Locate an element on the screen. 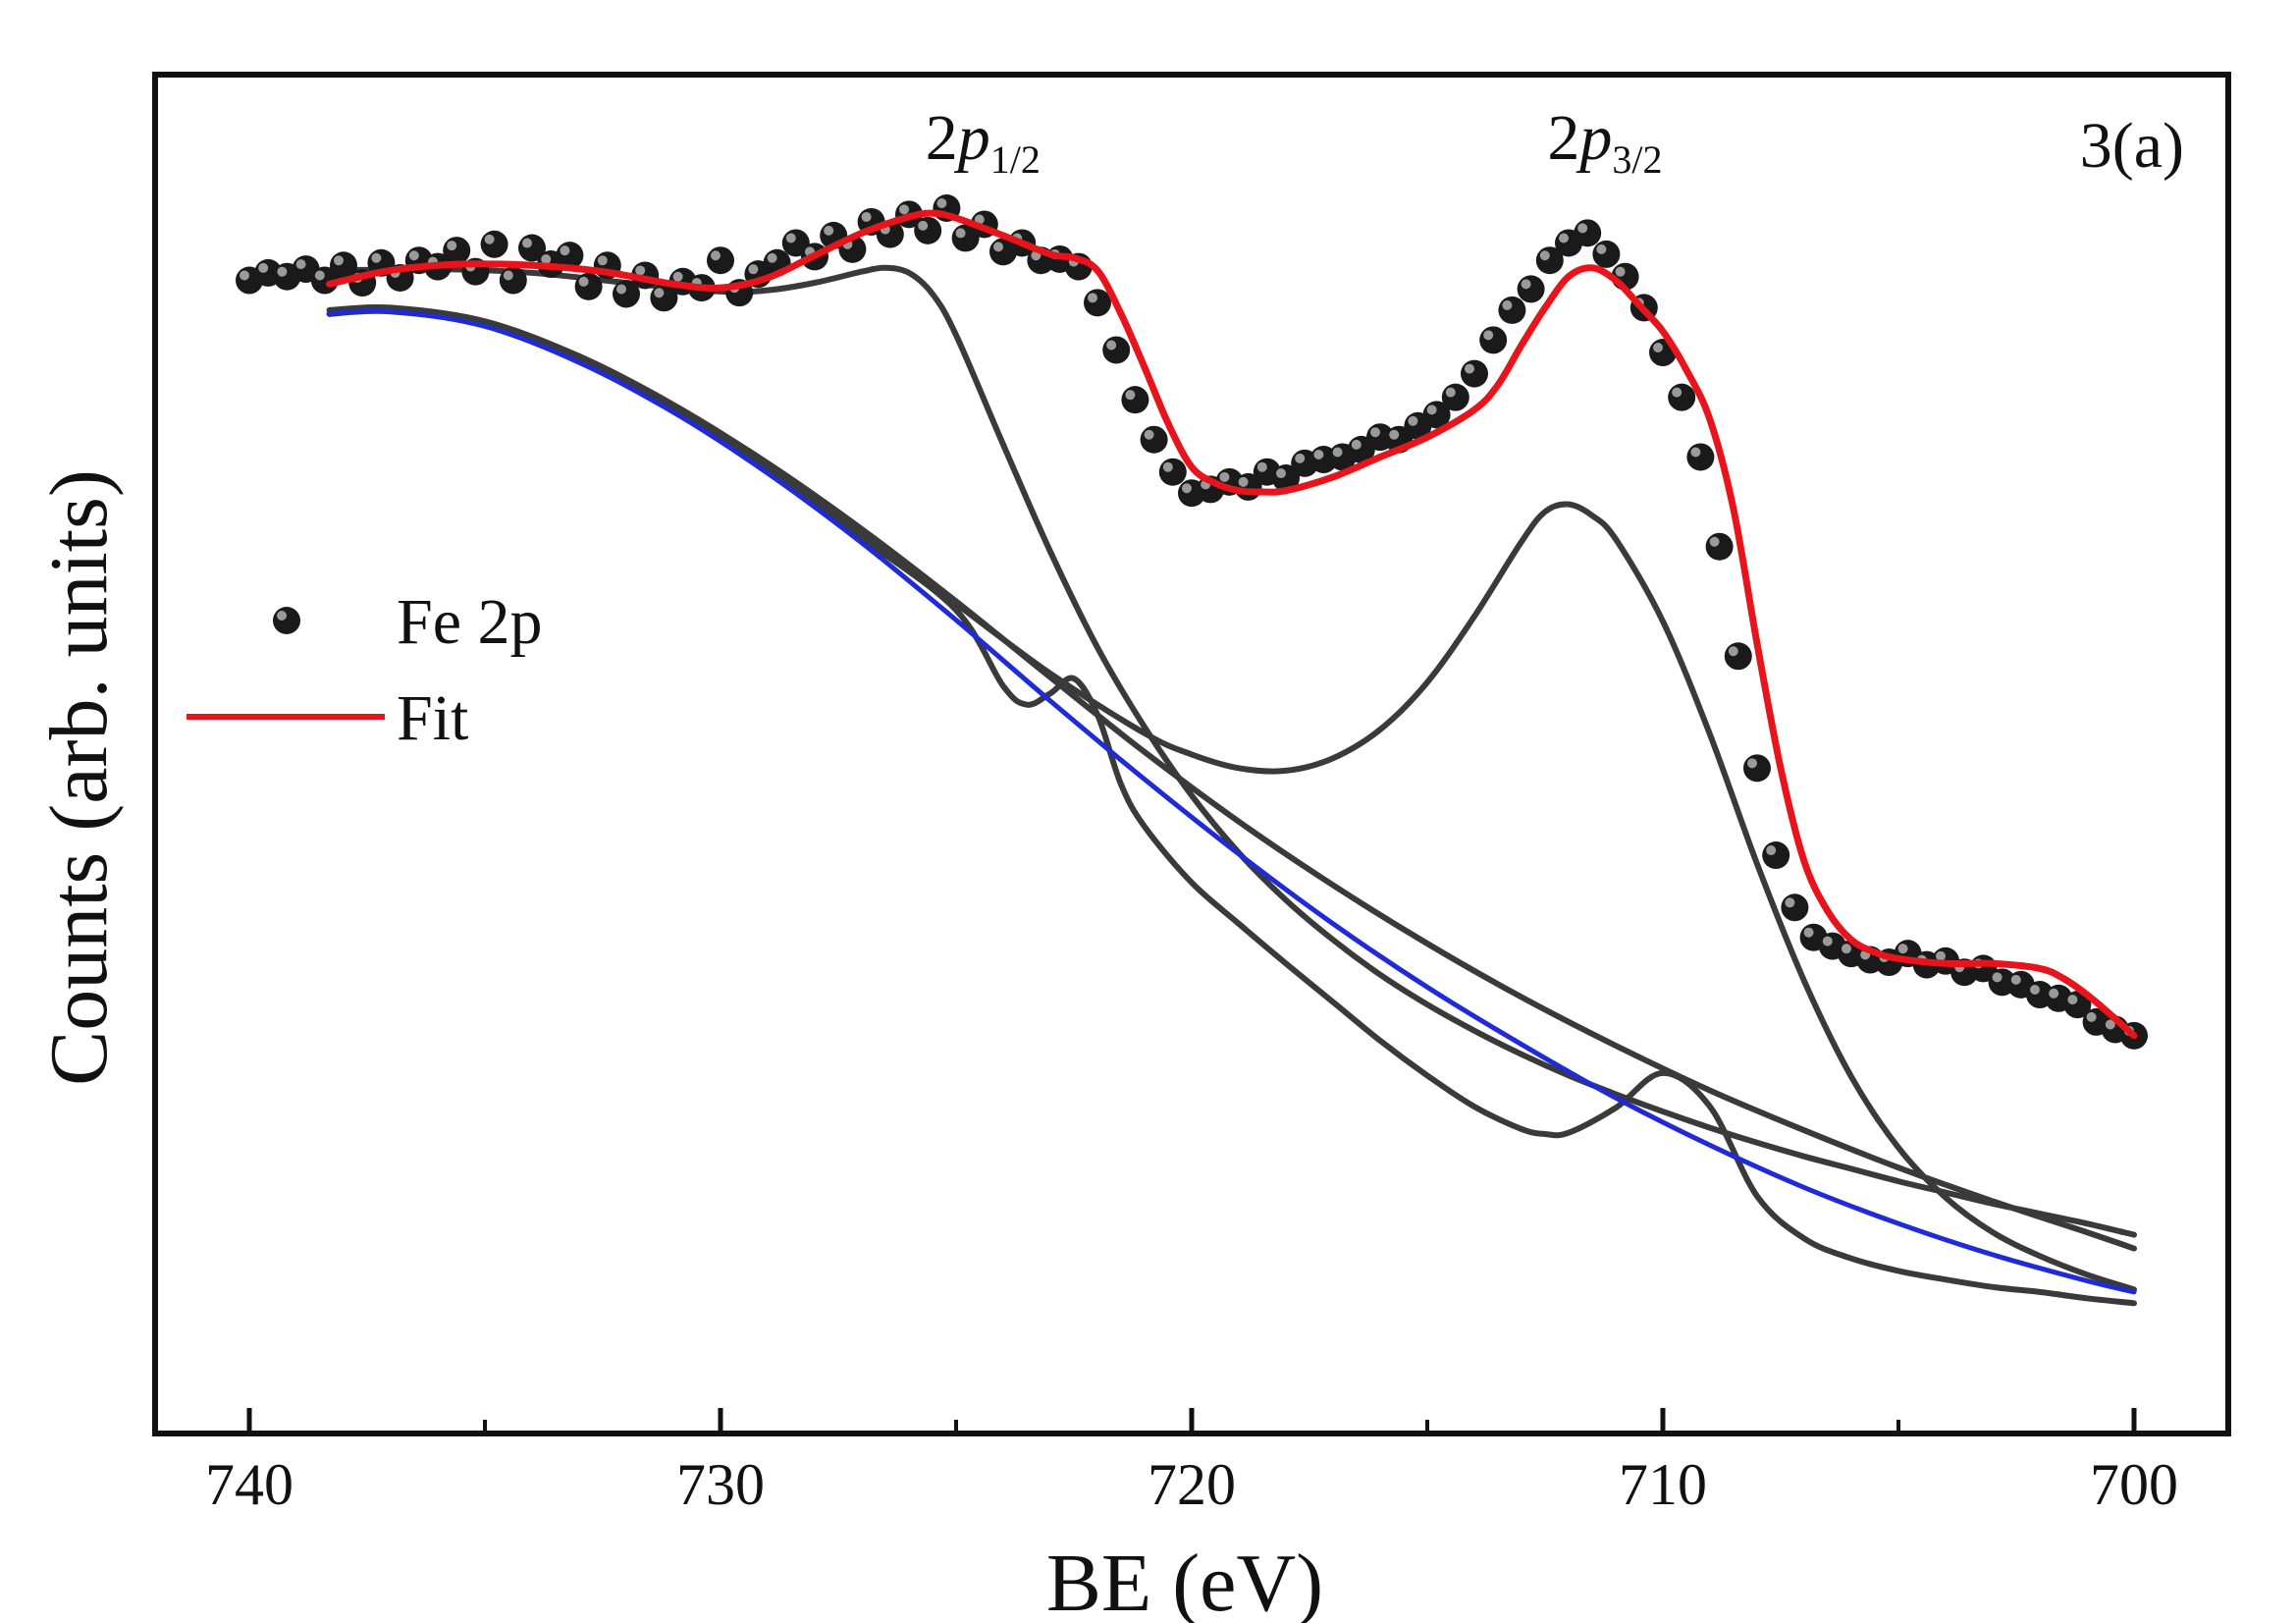 This screenshot has height=1623, width=2296. peak-label-2p1-2-italic: p is located at coordinates (972, 138).